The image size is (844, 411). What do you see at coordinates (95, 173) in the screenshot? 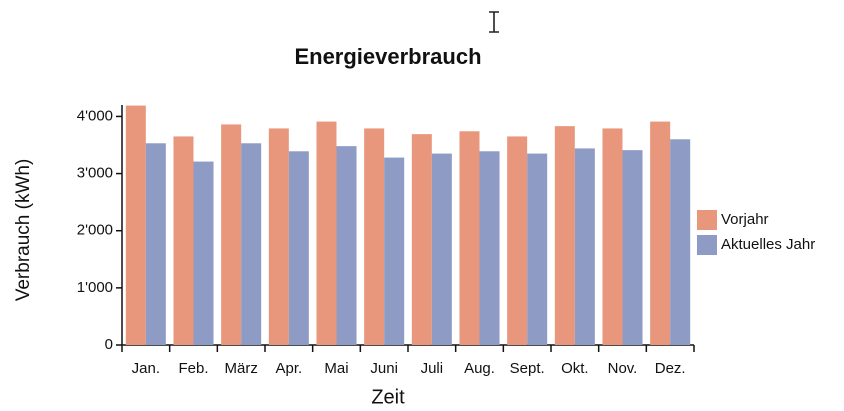
I see `y-tick-label: 3'000` at bounding box center [95, 173].